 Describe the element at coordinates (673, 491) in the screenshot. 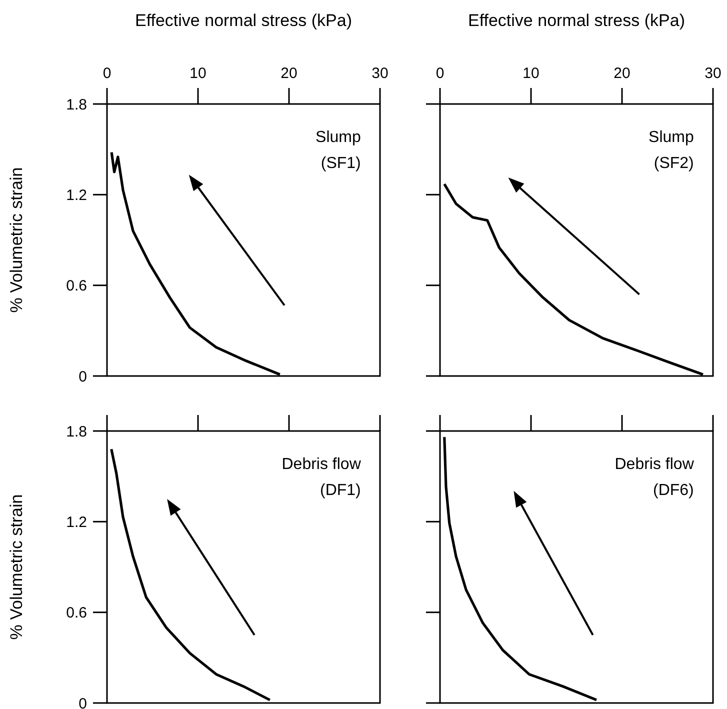

I see `annotation: (DF6)` at that location.